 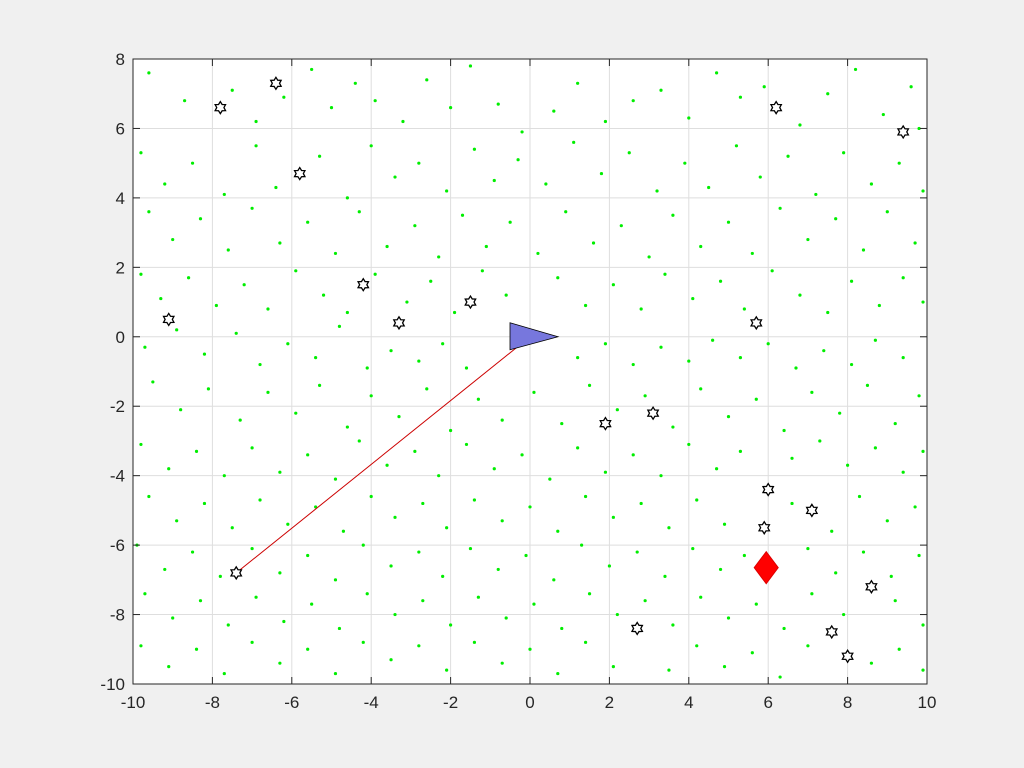 I want to click on target-diamond, so click(x=766, y=567).